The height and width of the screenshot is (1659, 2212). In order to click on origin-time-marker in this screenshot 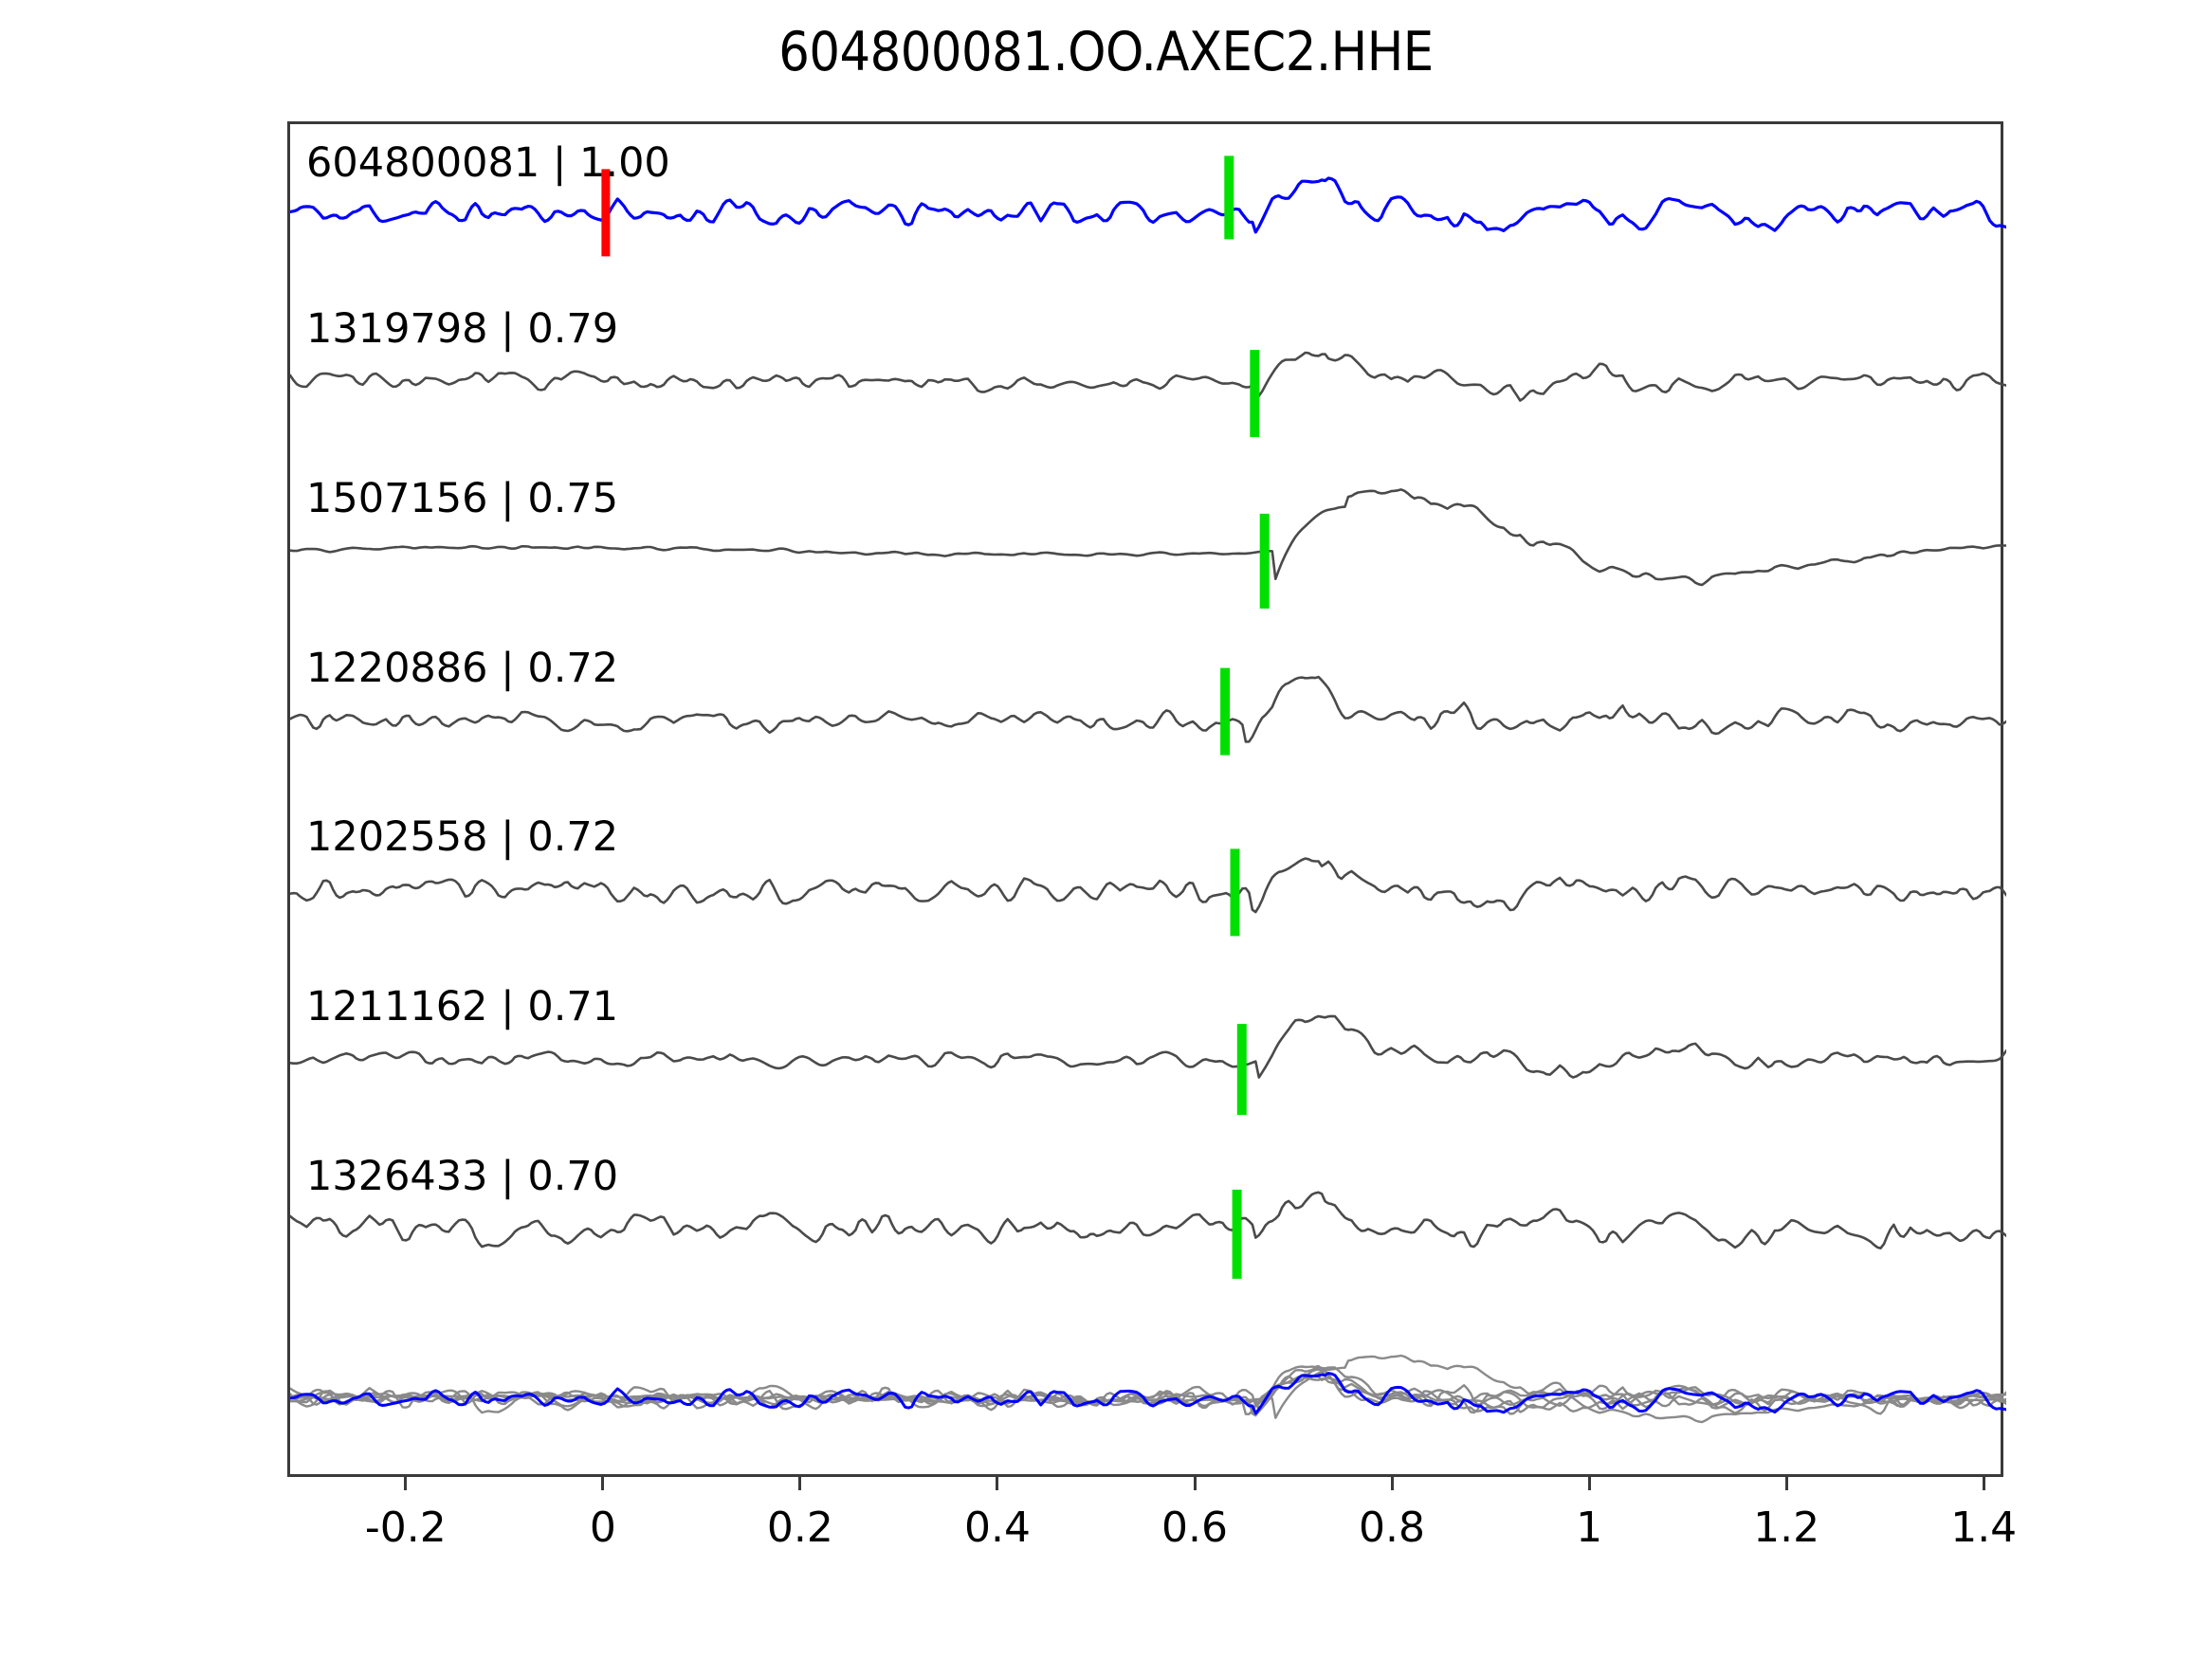, I will do `click(606, 213)`.